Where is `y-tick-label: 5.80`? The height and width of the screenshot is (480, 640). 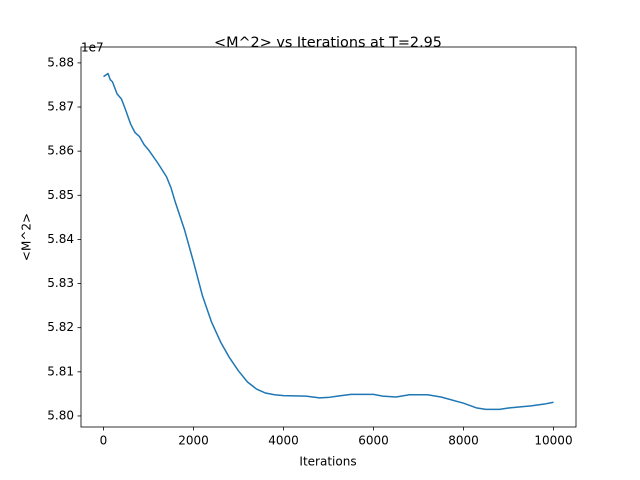
y-tick-label: 5.80 is located at coordinates (60, 415).